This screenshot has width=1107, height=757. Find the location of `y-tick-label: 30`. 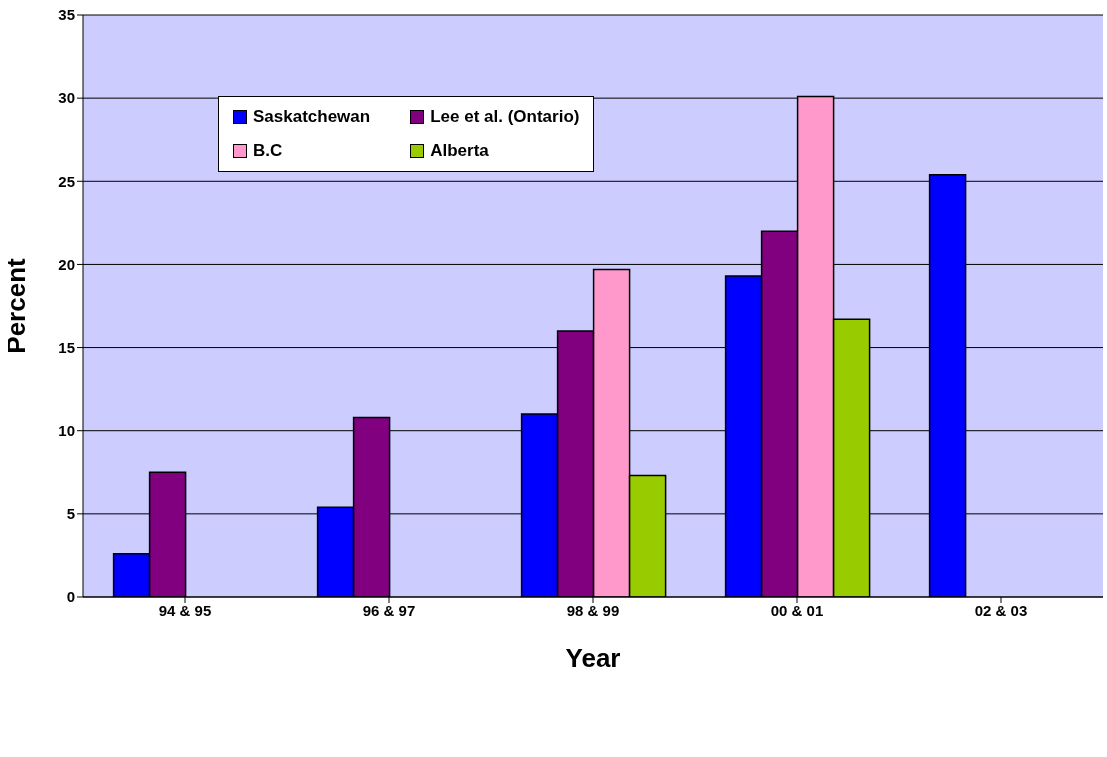

y-tick-label: 30 is located at coordinates (66, 98).